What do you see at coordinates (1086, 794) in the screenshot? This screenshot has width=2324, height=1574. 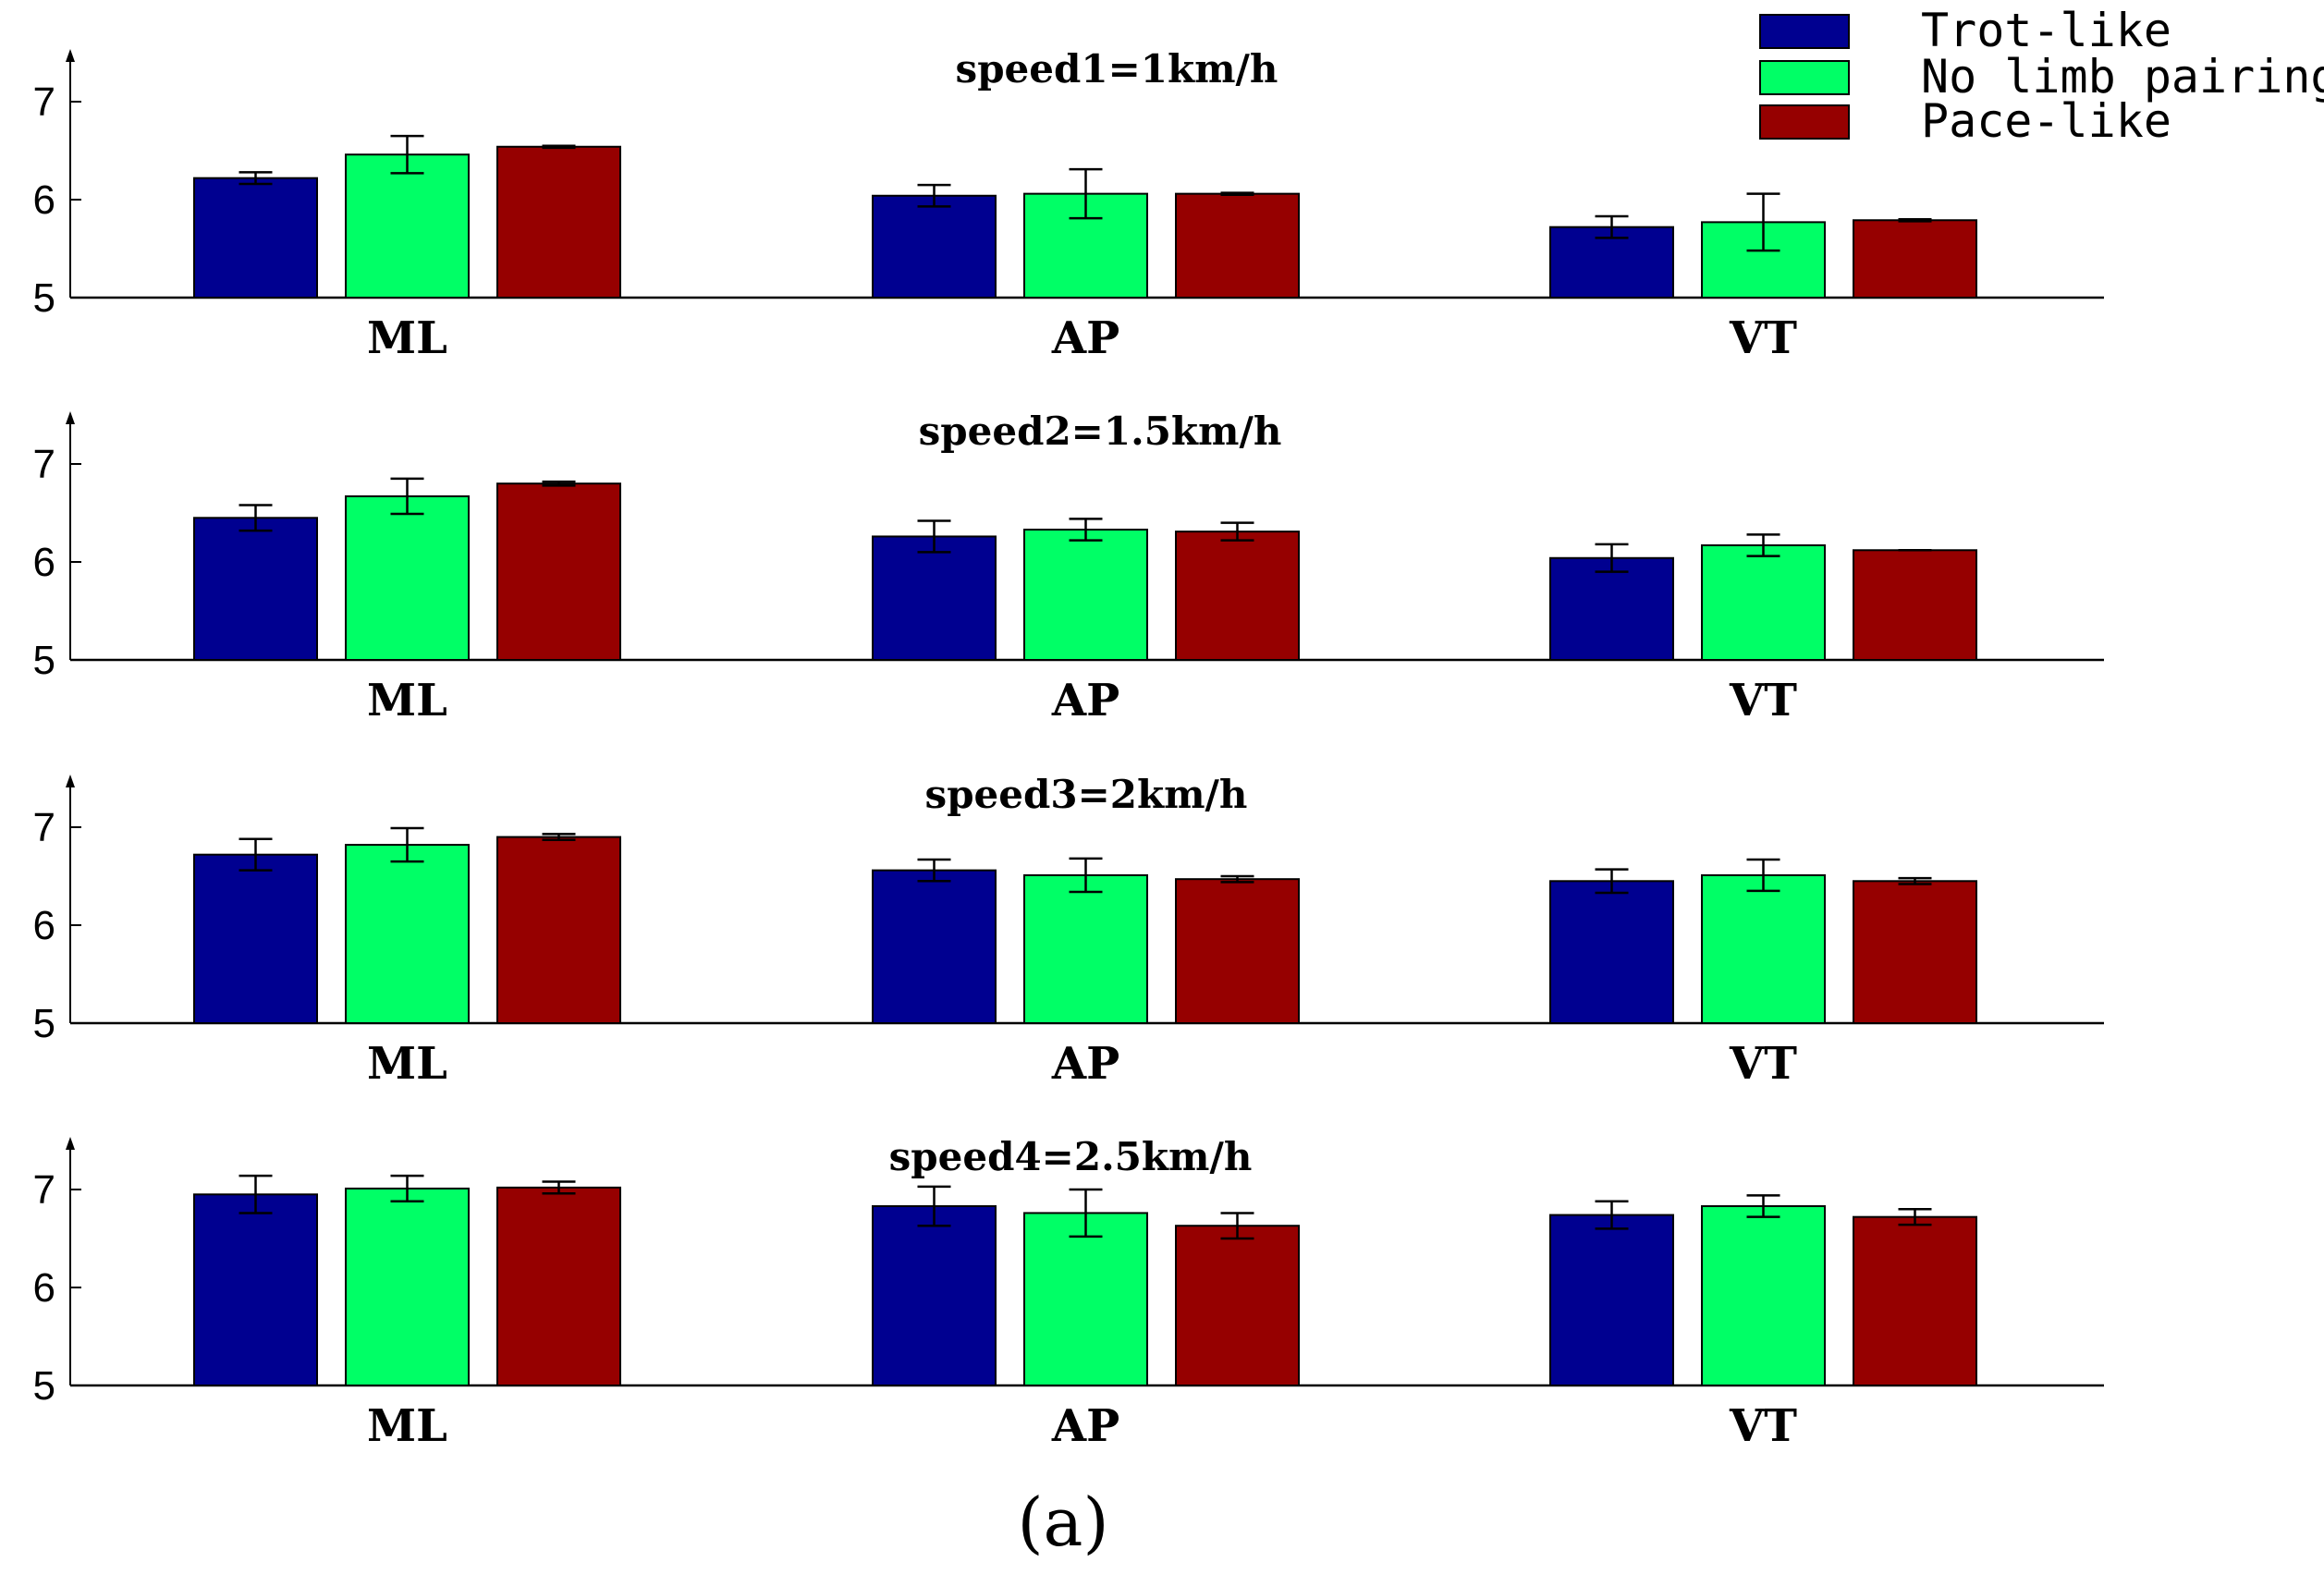 I see `chart-title: speed3=2km/h` at bounding box center [1086, 794].